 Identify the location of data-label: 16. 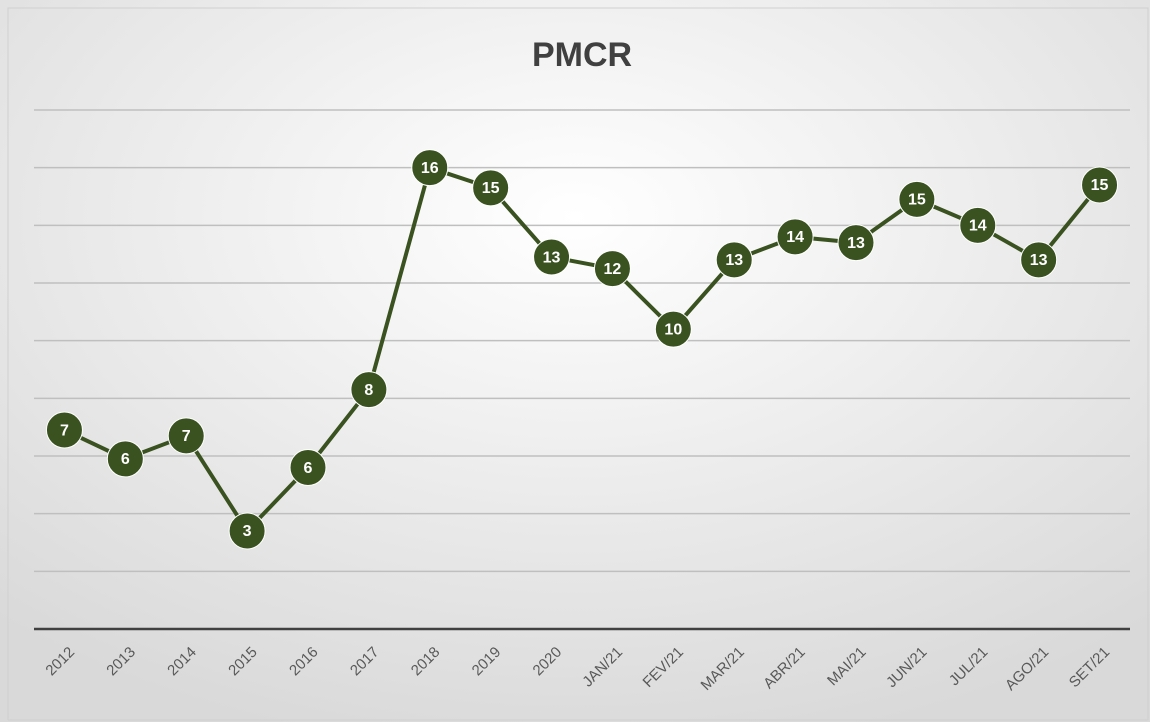
(430, 168).